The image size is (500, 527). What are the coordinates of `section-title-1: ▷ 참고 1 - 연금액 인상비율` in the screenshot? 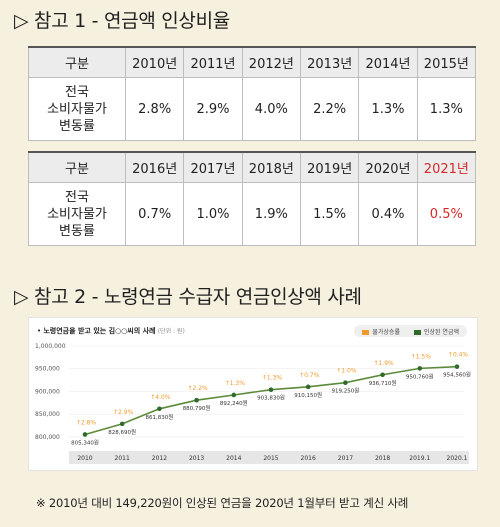 It's located at (122, 21).